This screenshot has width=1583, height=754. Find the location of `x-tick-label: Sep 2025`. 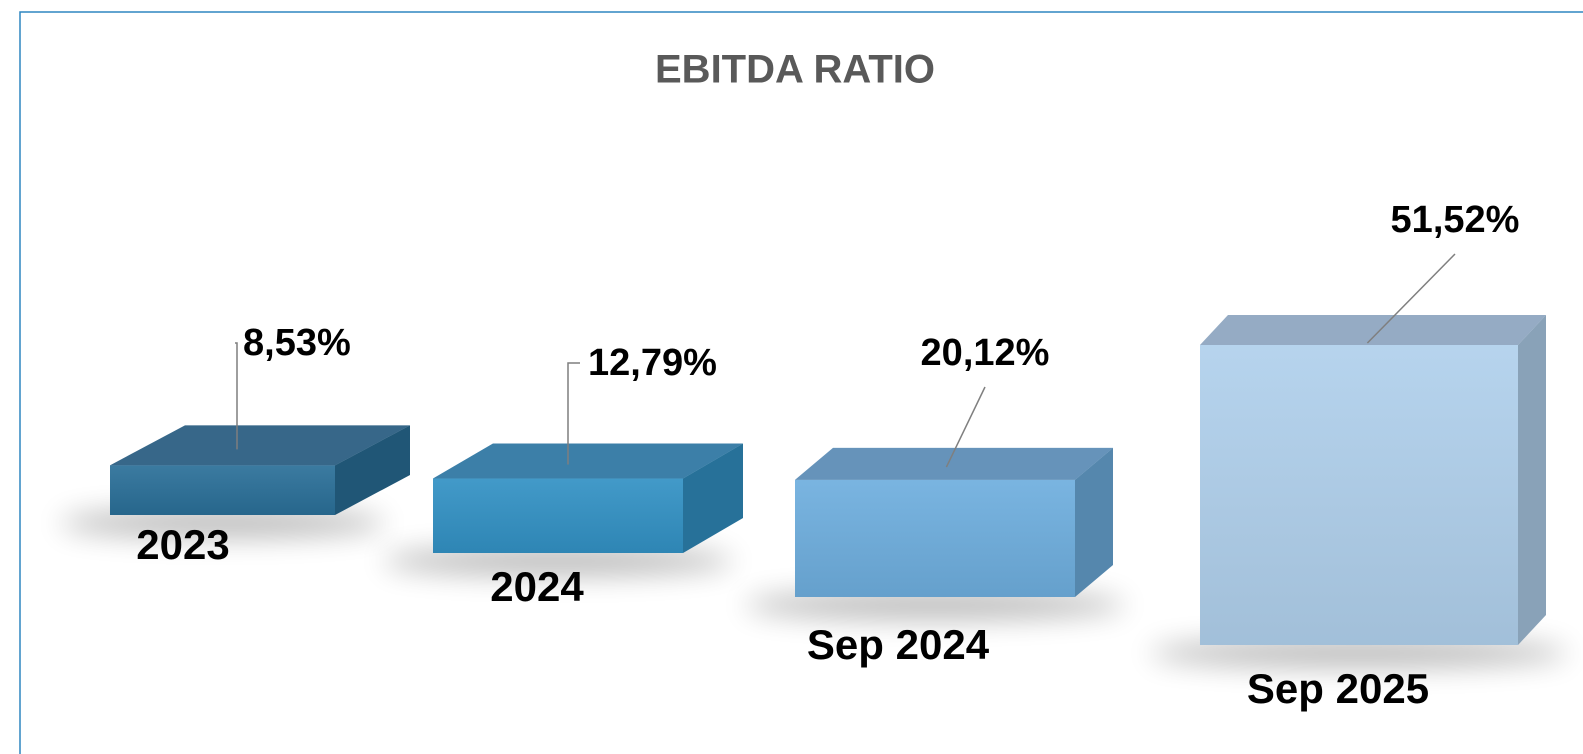

x-tick-label: Sep 2025 is located at coordinates (1338, 688).